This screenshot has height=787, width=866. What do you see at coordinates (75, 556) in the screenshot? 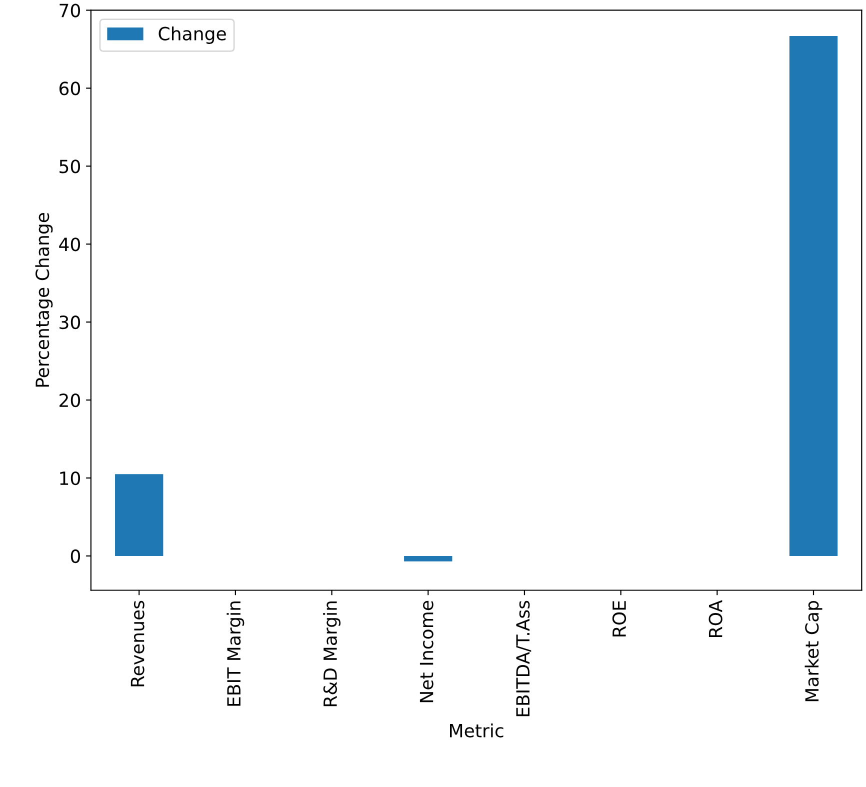
I see `y-tick-label: 0` at bounding box center [75, 556].